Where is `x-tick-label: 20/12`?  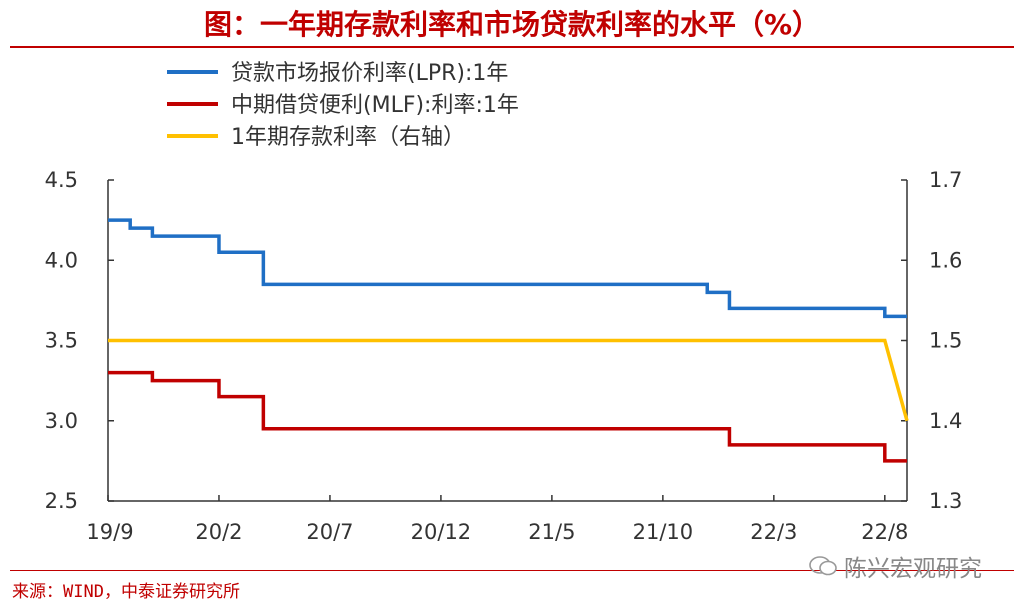
x-tick-label: 20/12 is located at coordinates (441, 532).